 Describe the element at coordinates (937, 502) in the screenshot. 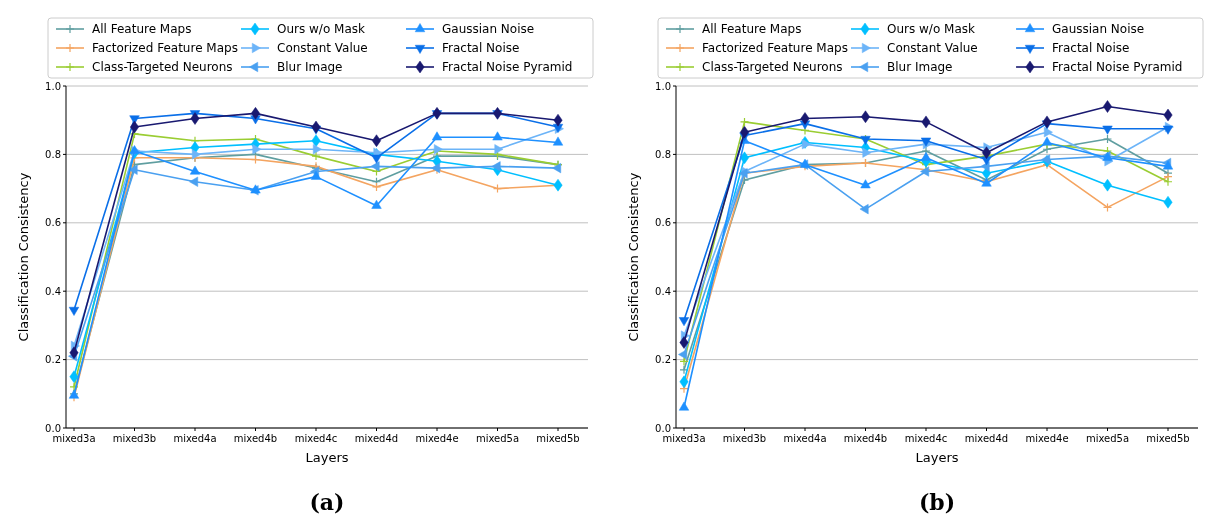

I see `text: (b)` at that location.